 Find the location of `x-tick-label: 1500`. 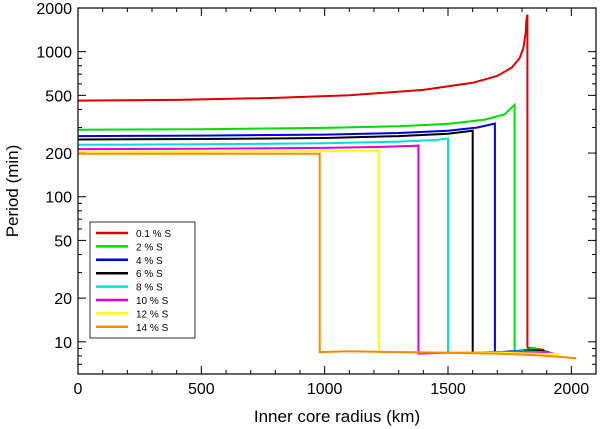

x-tick-label: 1500 is located at coordinates (448, 389).